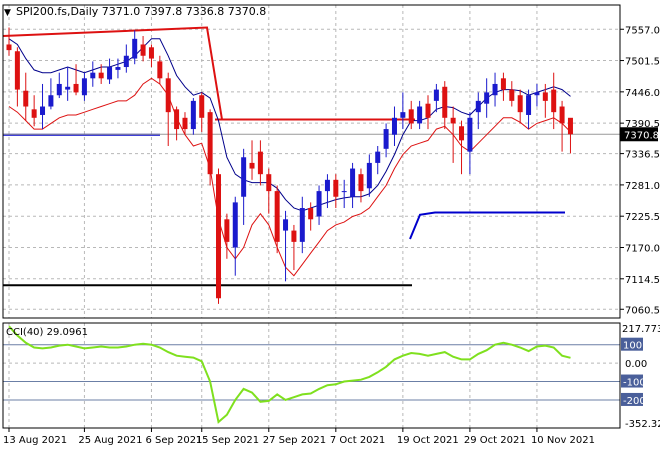 The image size is (660, 450). I want to click on red-trend-line, so click(112, 73).